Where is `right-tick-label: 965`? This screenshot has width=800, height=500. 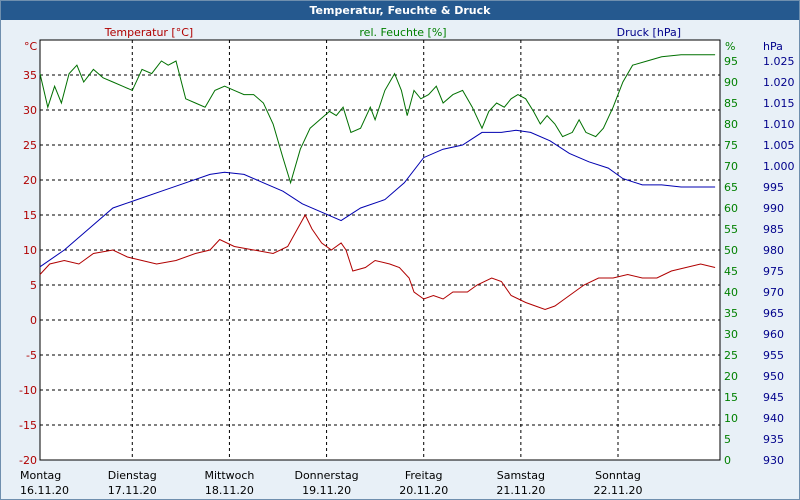 right-tick-label: 965 is located at coordinates (773, 313).